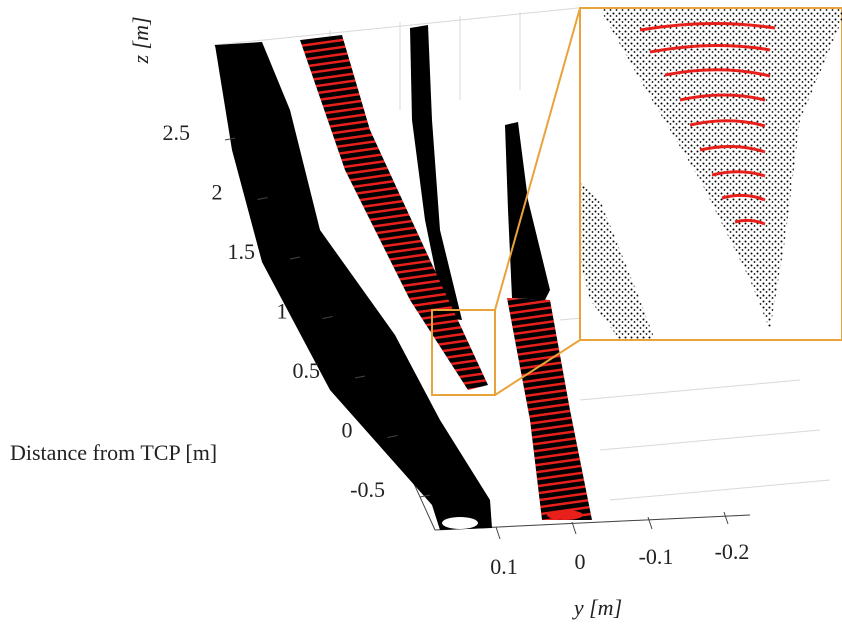 This screenshot has height=631, width=842. What do you see at coordinates (732, 551) in the screenshot?
I see `y-tick-label: -0.2` at bounding box center [732, 551].